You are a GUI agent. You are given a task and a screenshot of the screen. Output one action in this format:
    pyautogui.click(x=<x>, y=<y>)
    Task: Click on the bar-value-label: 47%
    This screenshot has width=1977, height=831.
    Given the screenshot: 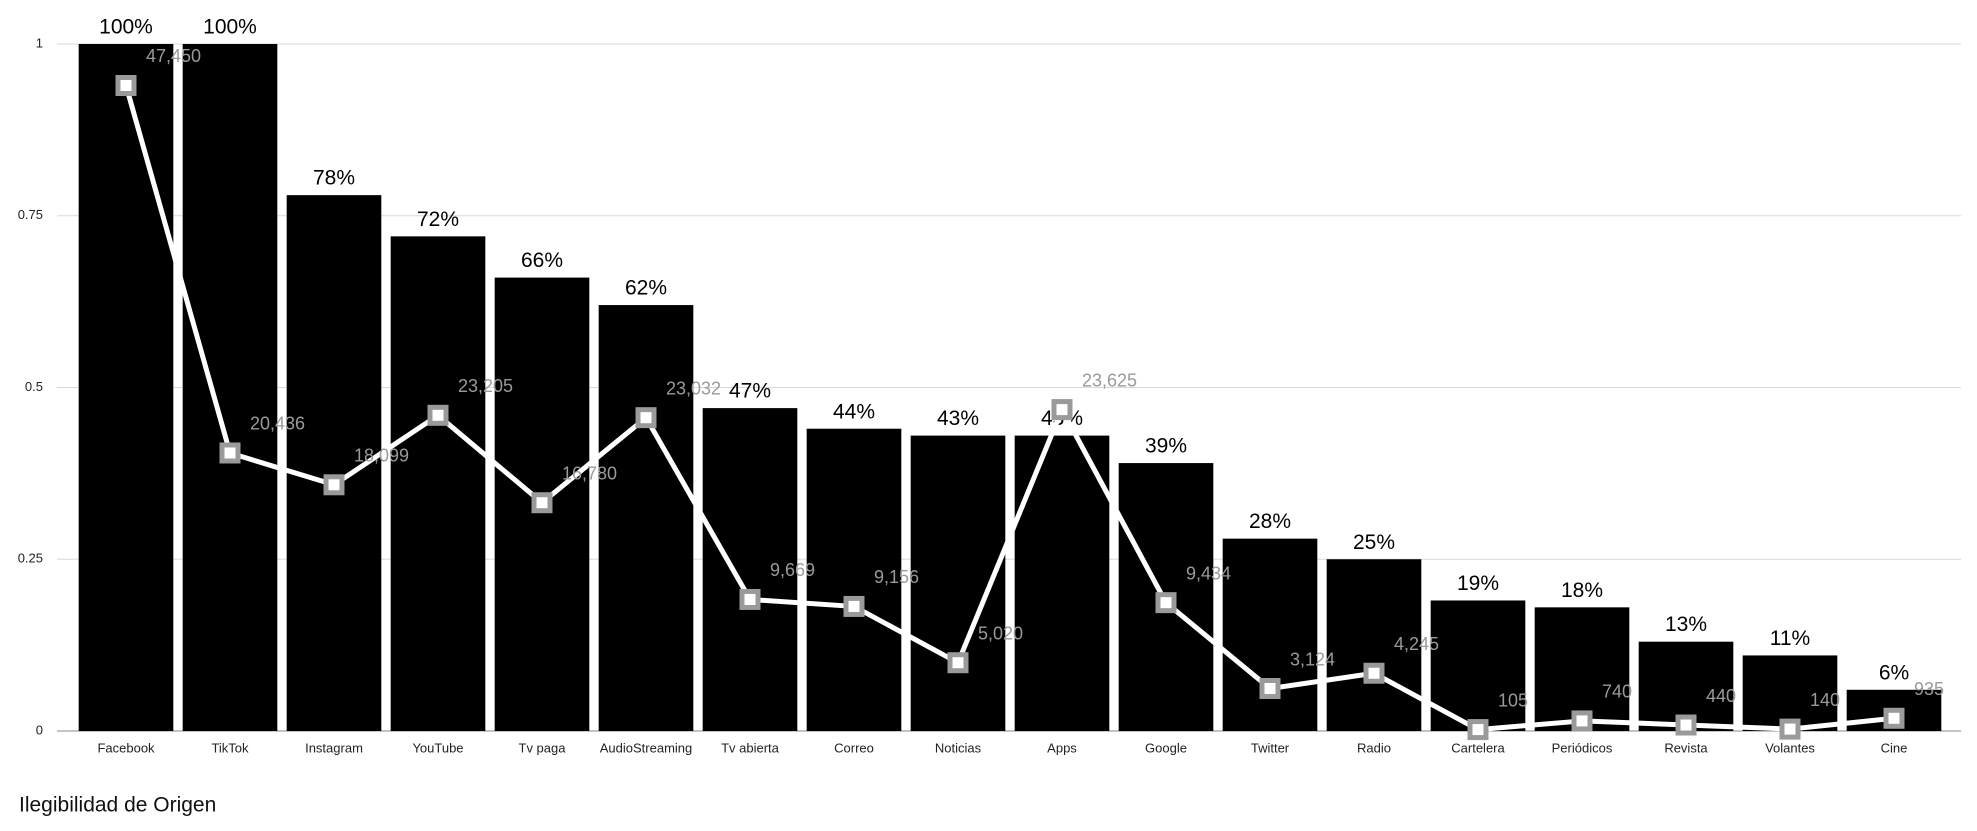 What is the action you would take?
    pyautogui.click(x=750, y=391)
    